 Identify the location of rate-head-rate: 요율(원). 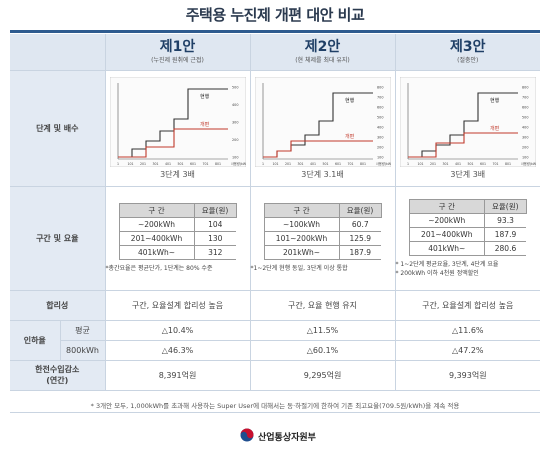
(360, 210).